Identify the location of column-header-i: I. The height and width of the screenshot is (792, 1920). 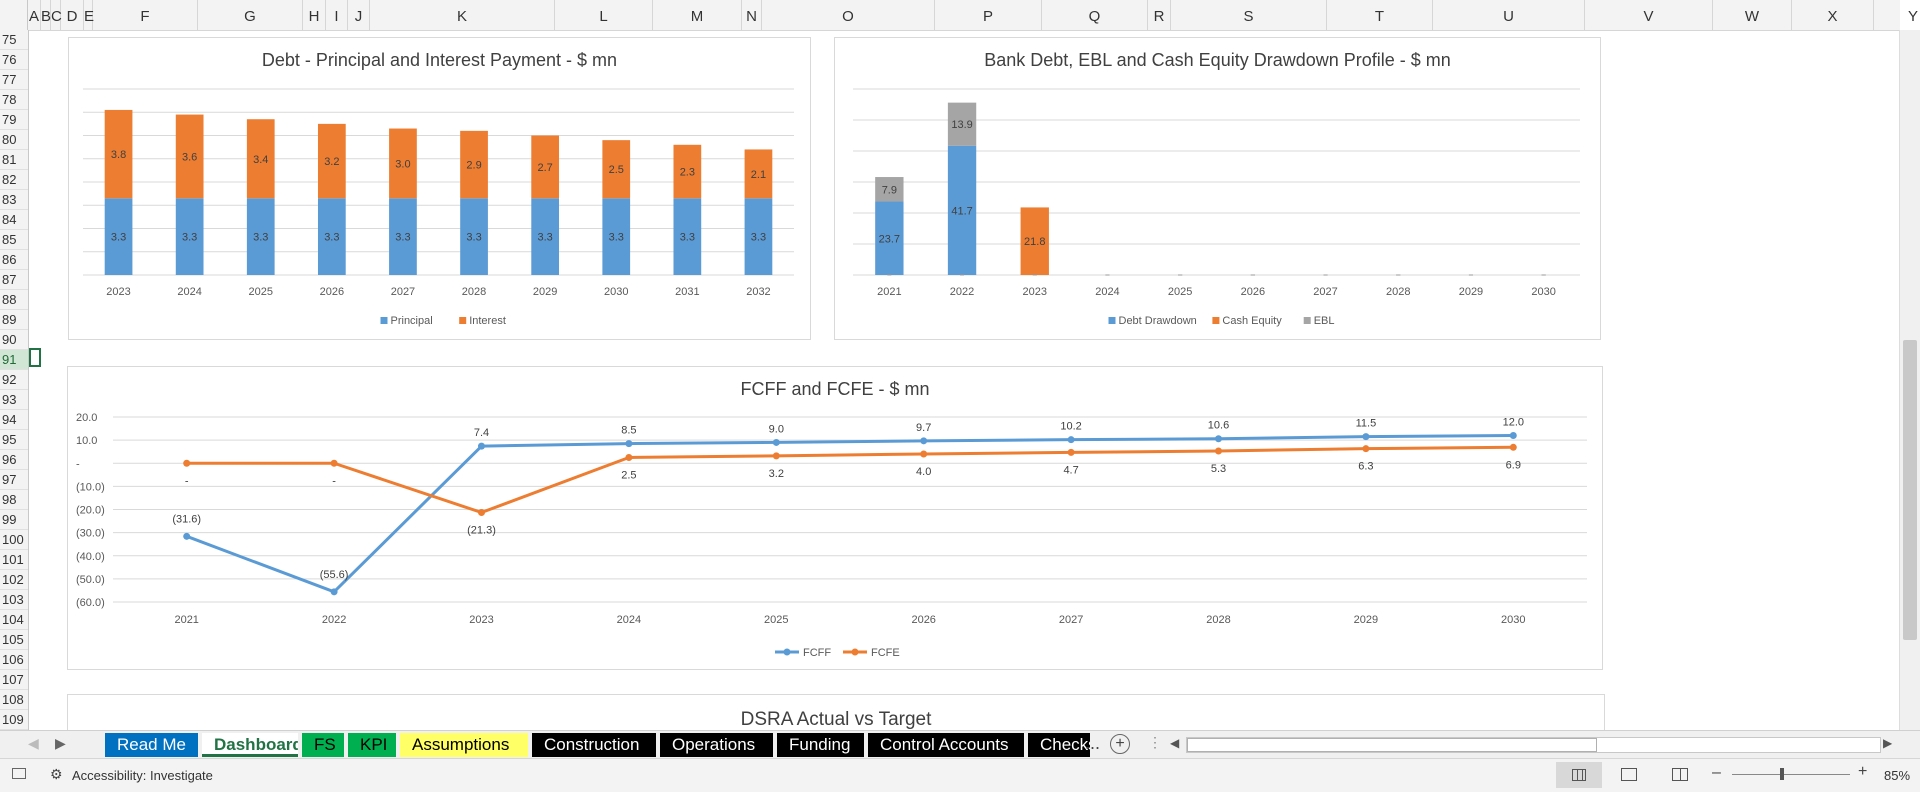
(337, 15).